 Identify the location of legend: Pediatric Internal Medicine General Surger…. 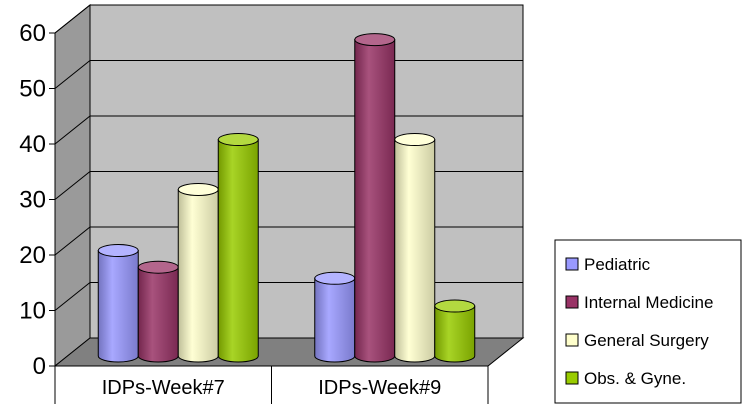
(648, 321).